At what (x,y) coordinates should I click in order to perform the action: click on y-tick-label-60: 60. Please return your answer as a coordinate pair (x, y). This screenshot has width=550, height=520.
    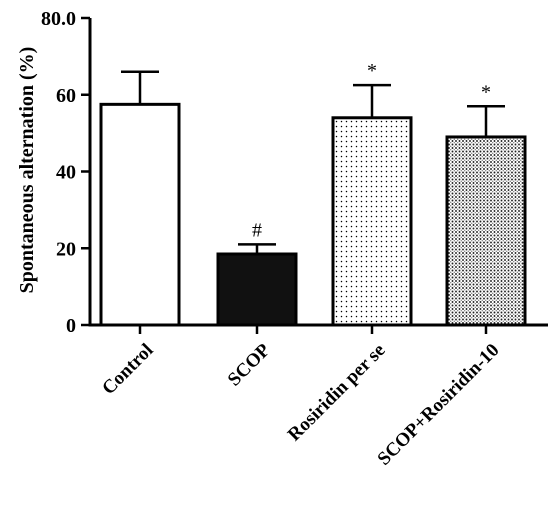
    Looking at the image, I should click on (66, 96).